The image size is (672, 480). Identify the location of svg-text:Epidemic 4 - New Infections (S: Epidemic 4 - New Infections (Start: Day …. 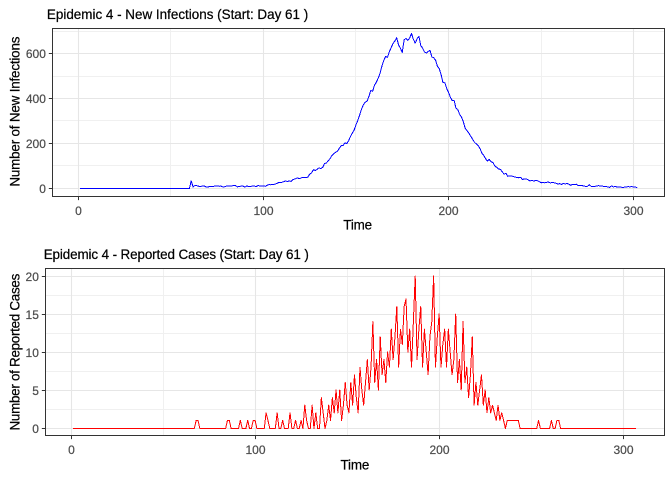
(177, 14).